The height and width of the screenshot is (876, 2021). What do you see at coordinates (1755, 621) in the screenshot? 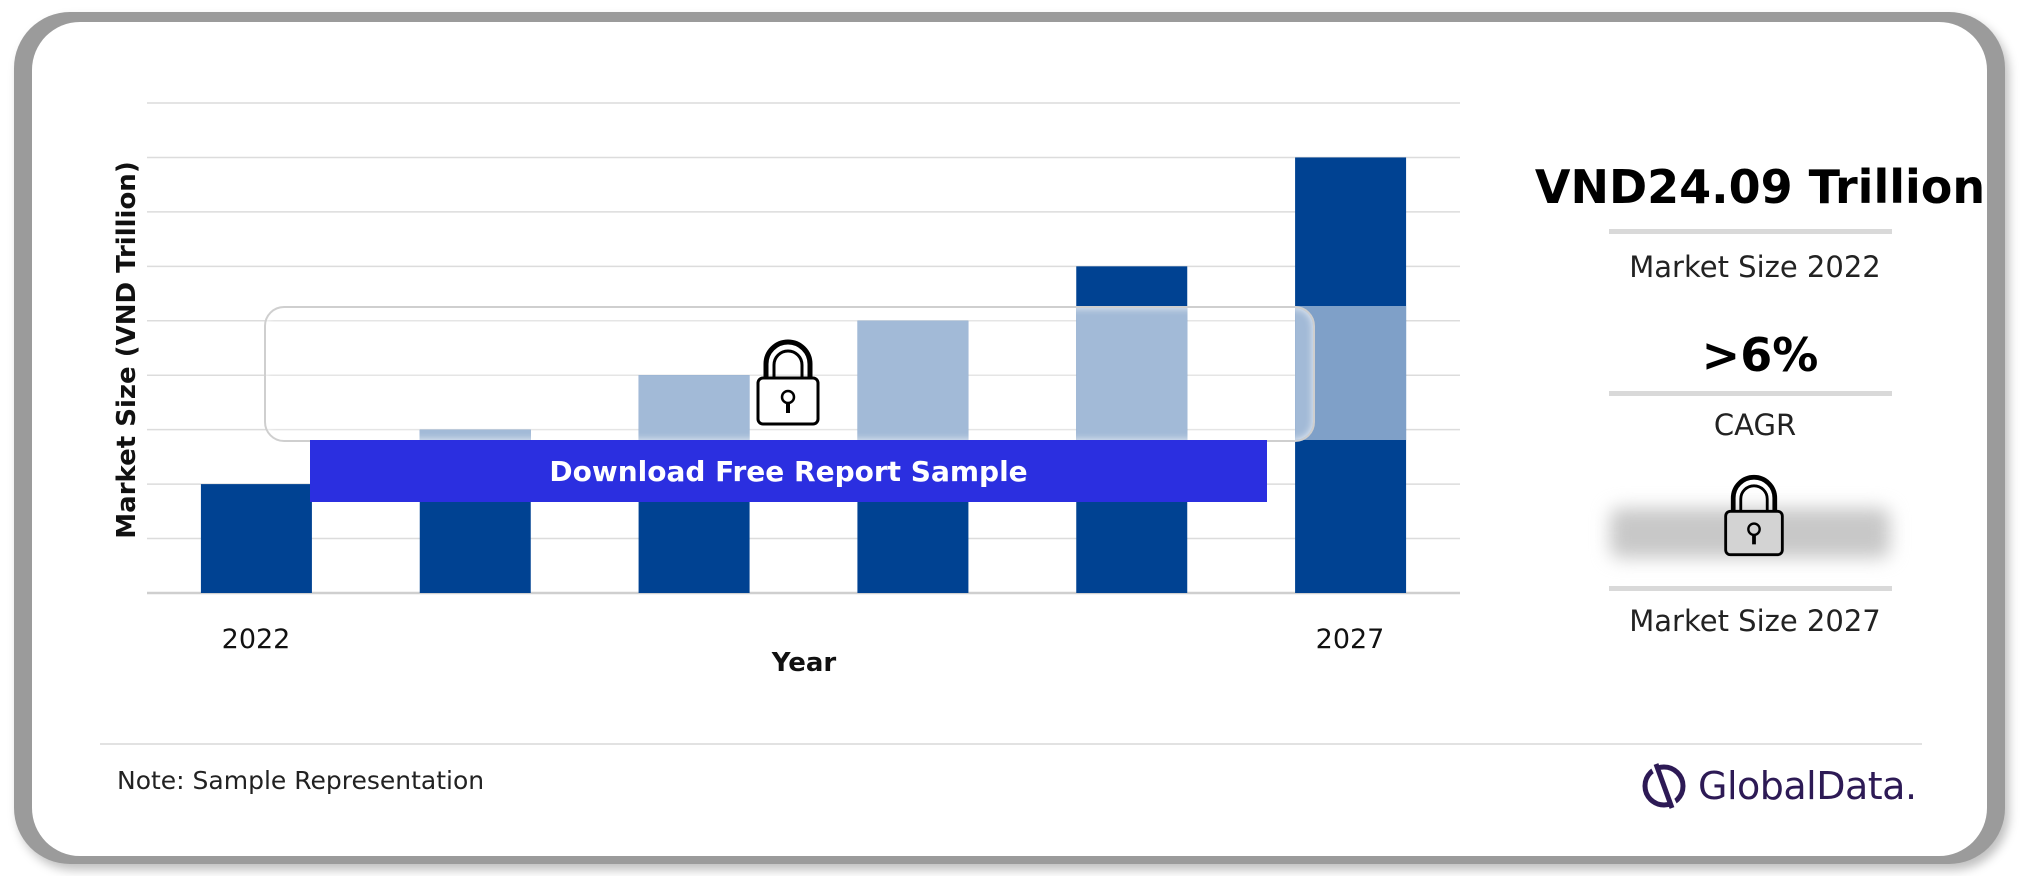
I see `market-size-2027-caption: Market Size 2027` at bounding box center [1755, 621].